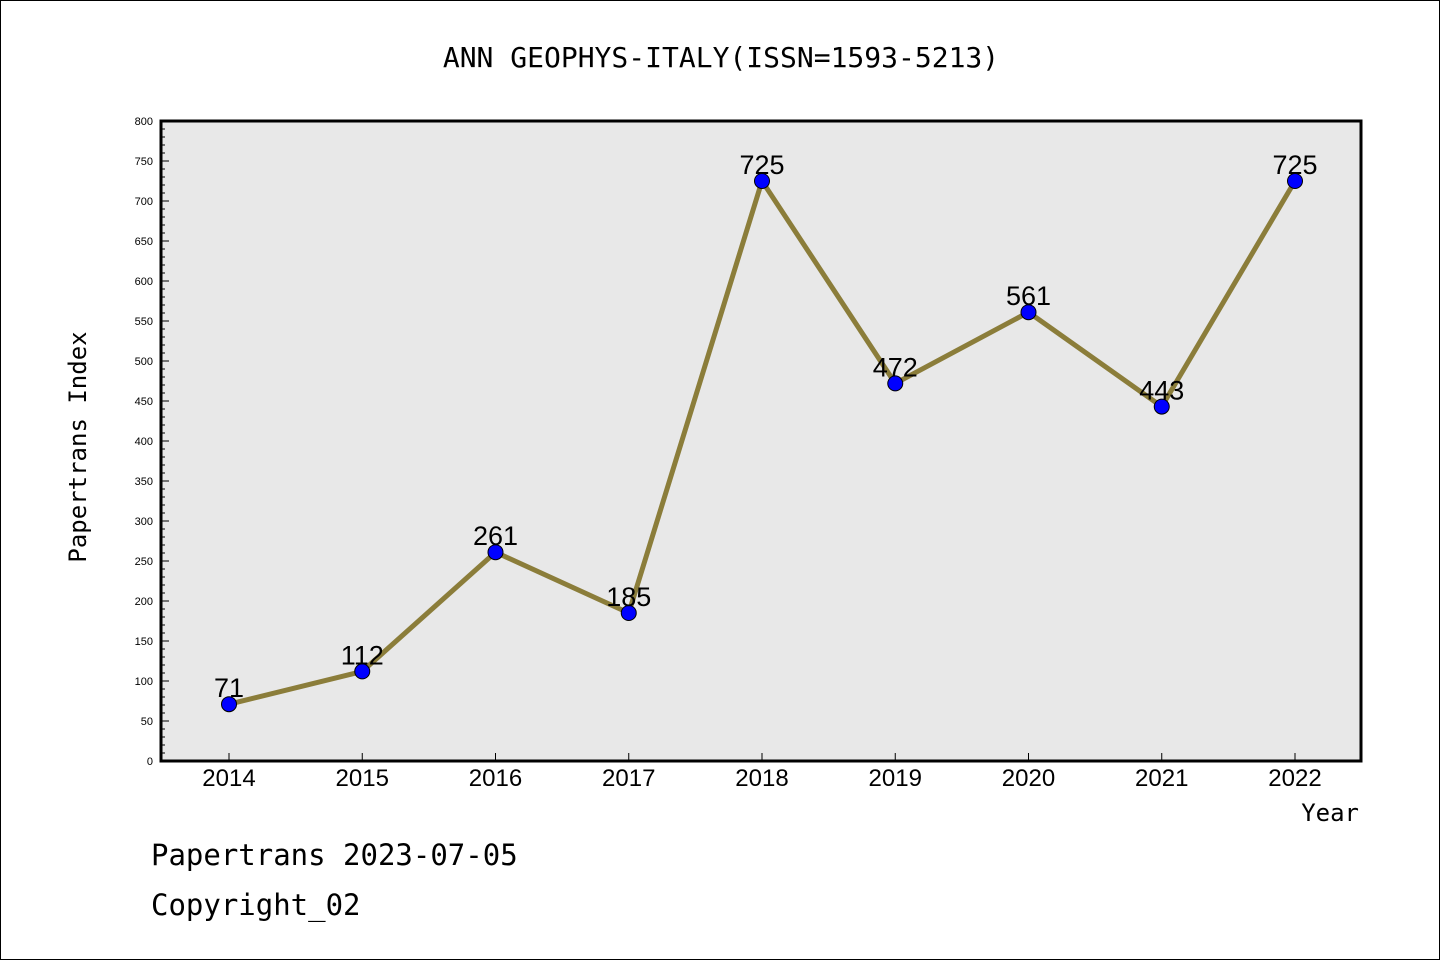 The image size is (1440, 960). Describe the element at coordinates (1294, 778) in the screenshot. I see `x-tick-label: 2022` at that location.